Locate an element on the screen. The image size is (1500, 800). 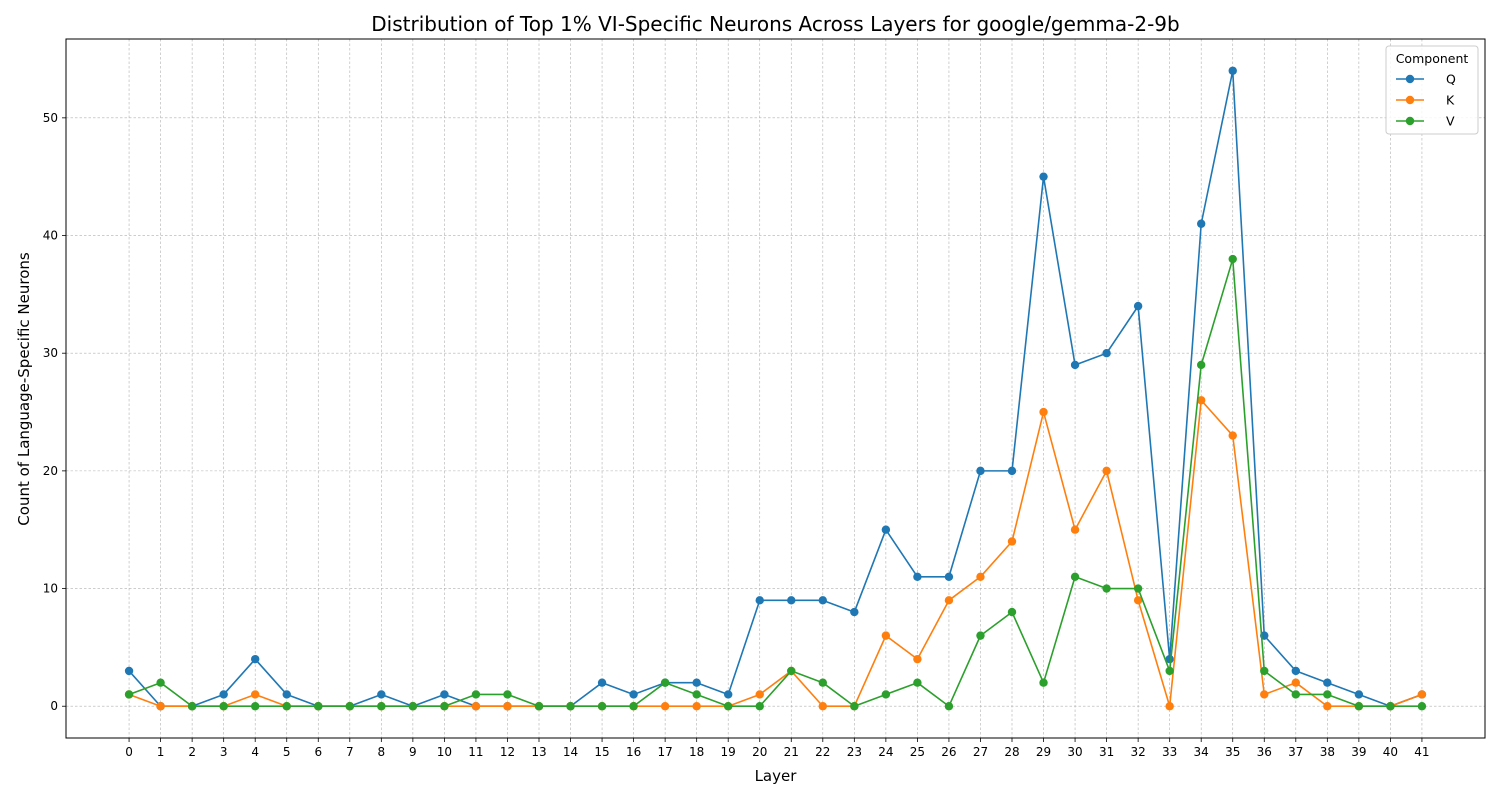
x-tick-label: 25 is located at coordinates (917, 752).